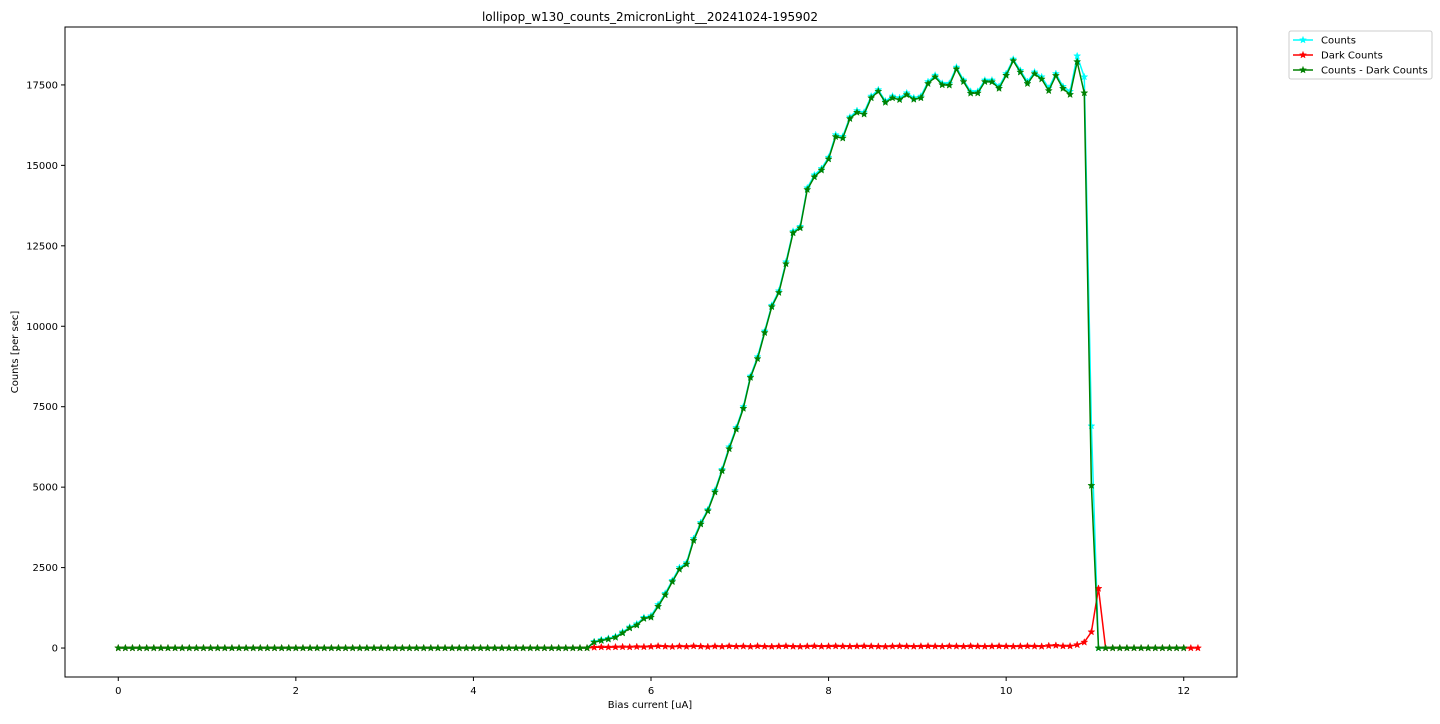  I want to click on y-tick-label: 0, so click(55, 649).